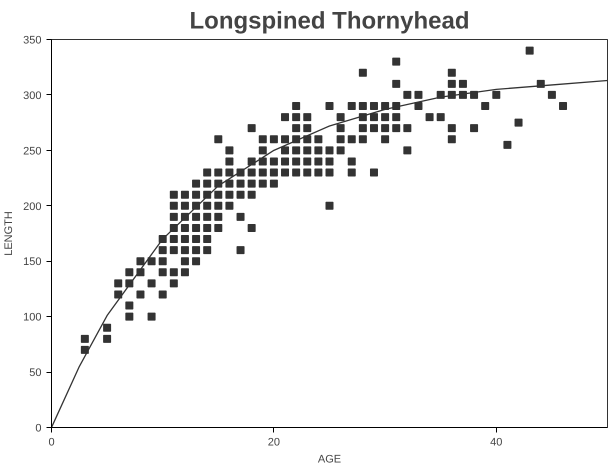  Describe the element at coordinates (496, 442) in the screenshot. I see `x-tick-label: 40` at that location.